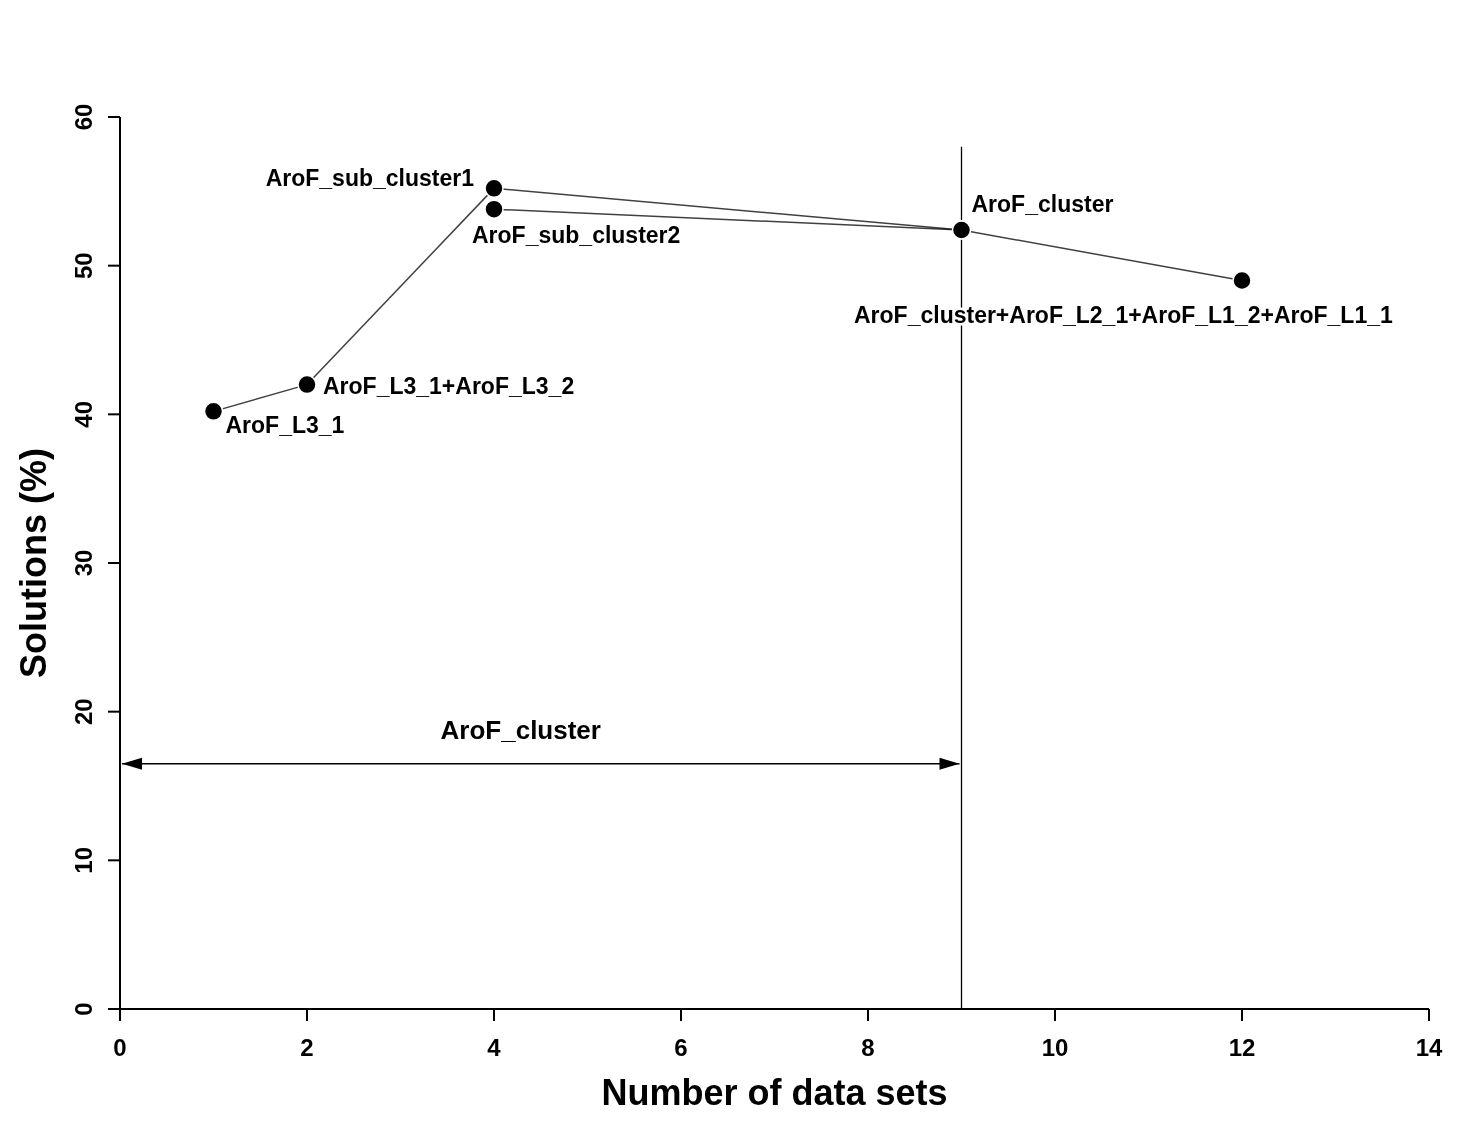 Image resolution: width=1469 pixels, height=1141 pixels. I want to click on annotation: AroF_sub_cluster1, so click(370, 178).